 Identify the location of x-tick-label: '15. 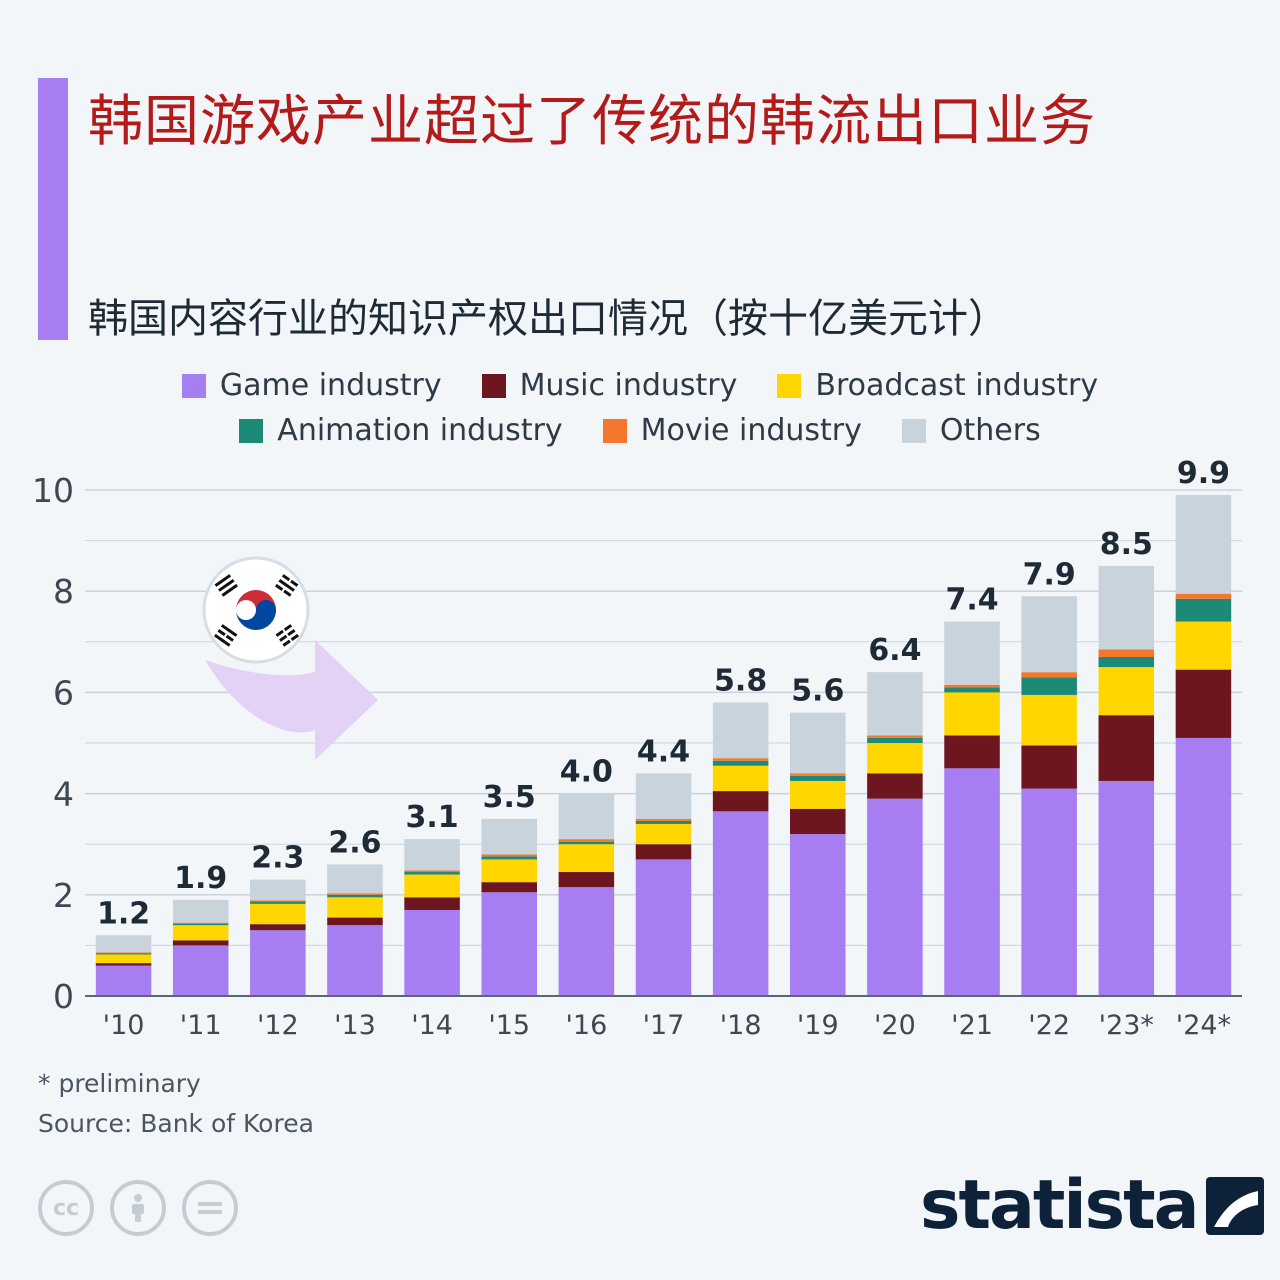
(509, 1025).